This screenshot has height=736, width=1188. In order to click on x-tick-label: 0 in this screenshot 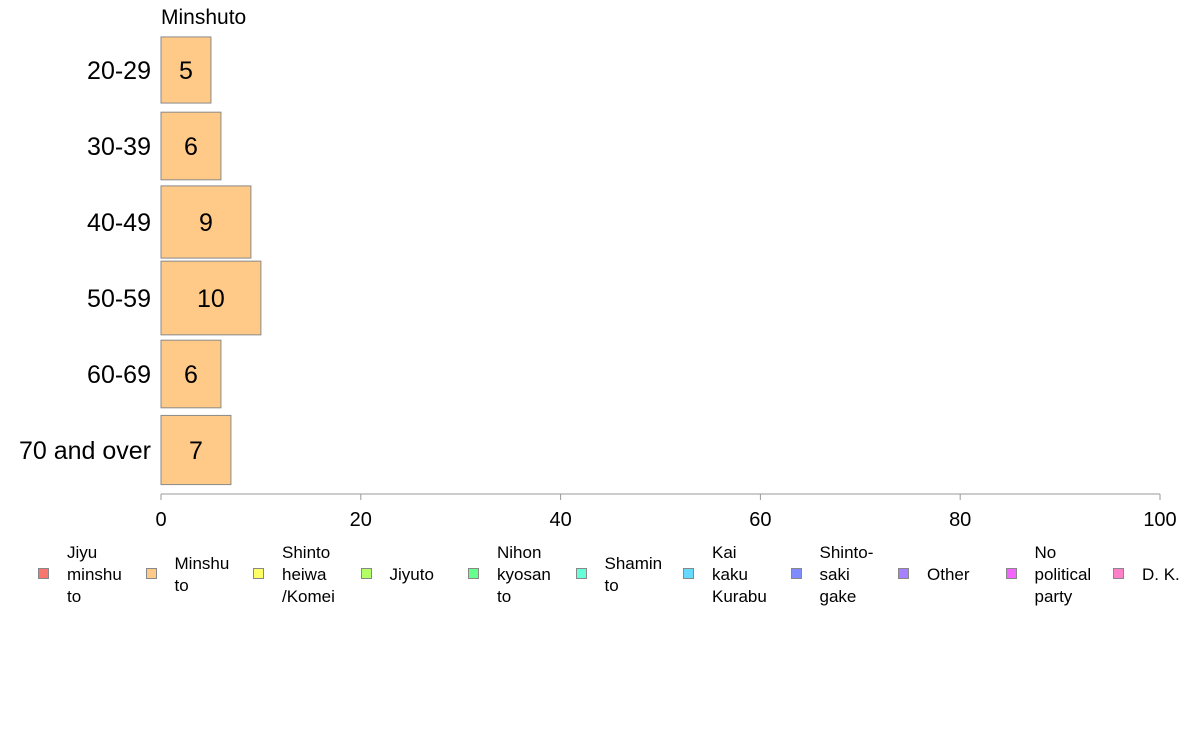, I will do `click(160, 520)`.